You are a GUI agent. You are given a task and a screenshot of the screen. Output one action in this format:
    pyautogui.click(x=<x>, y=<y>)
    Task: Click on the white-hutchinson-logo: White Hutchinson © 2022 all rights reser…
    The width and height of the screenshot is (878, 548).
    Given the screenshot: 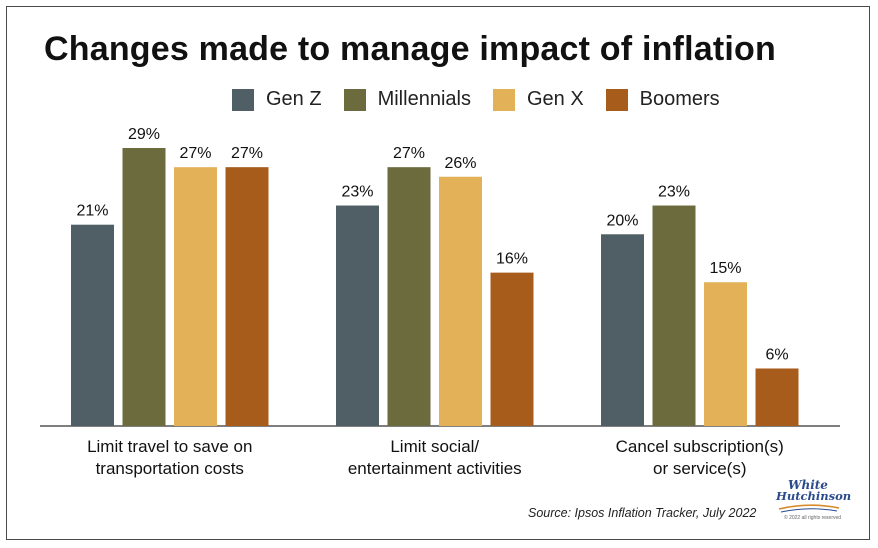 What is the action you would take?
    pyautogui.click(x=813, y=502)
    